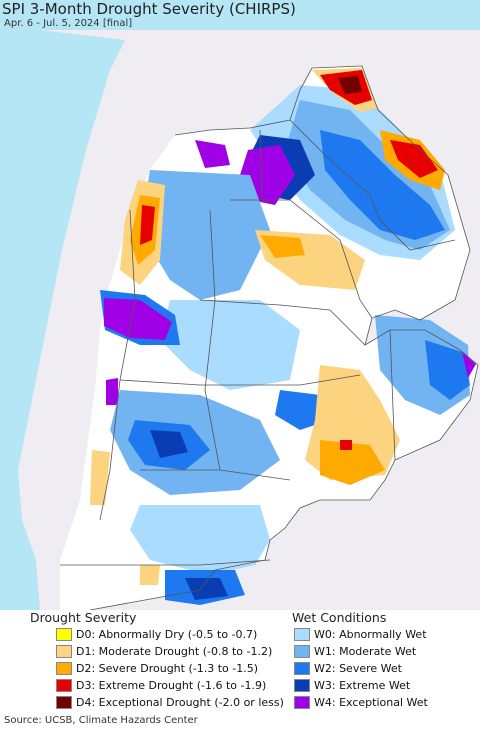 The height and width of the screenshot is (730, 480). I want to click on legend-label-w4: W4: Exceptional Wet, so click(371, 702).